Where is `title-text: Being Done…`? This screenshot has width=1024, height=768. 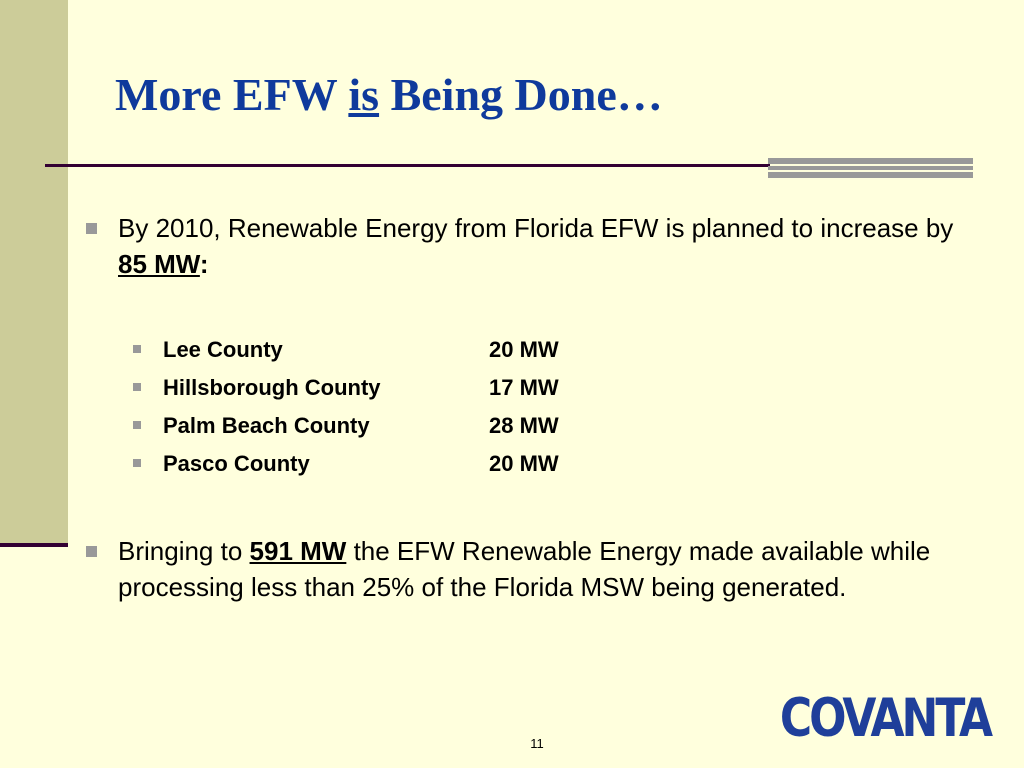
title-text: Being Done… is located at coordinates (521, 94).